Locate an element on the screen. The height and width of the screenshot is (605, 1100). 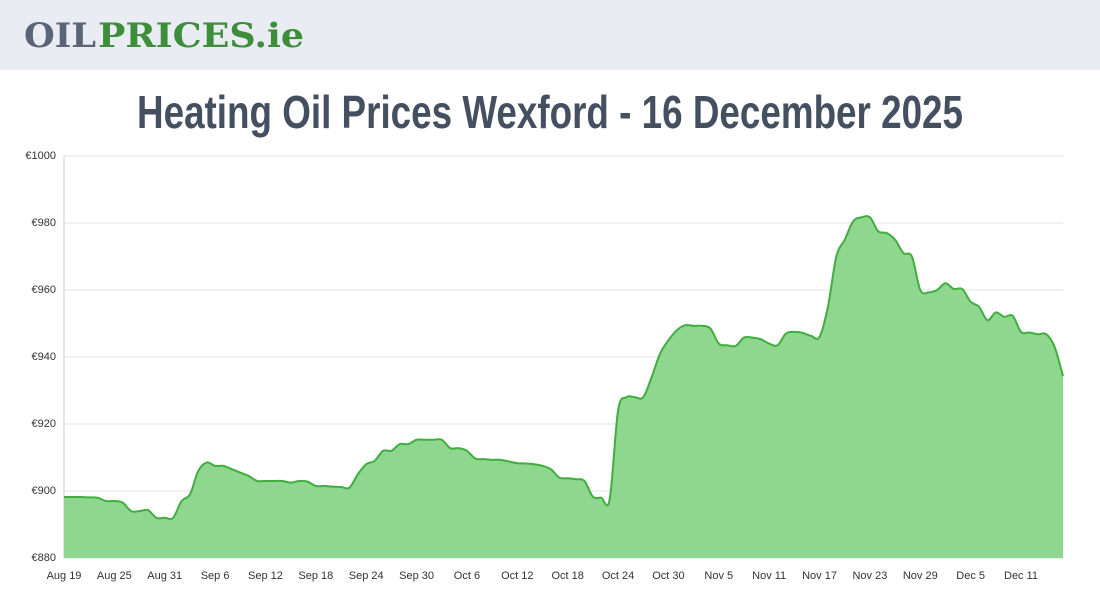
y-tick-label: €940 is located at coordinates (44, 357).